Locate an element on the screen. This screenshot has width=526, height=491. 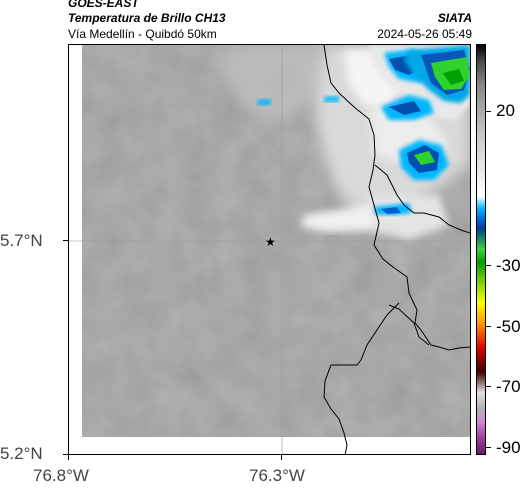
datetime-label: 2024-05-26 05:49 is located at coordinates (424, 34).